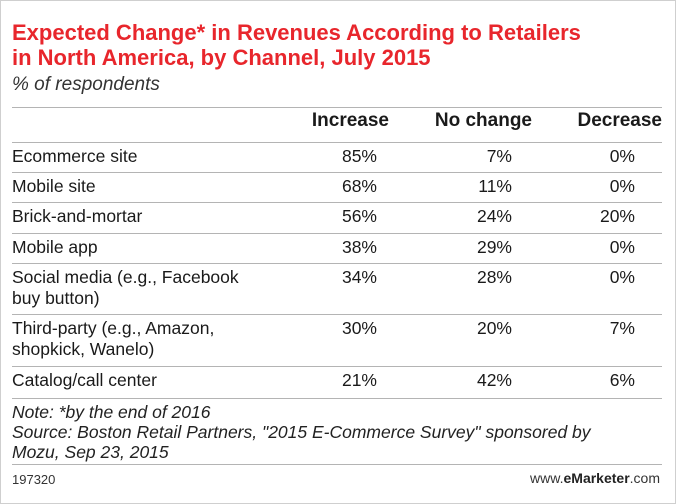  I want to click on cell-no-change: 28%, so click(494, 277).